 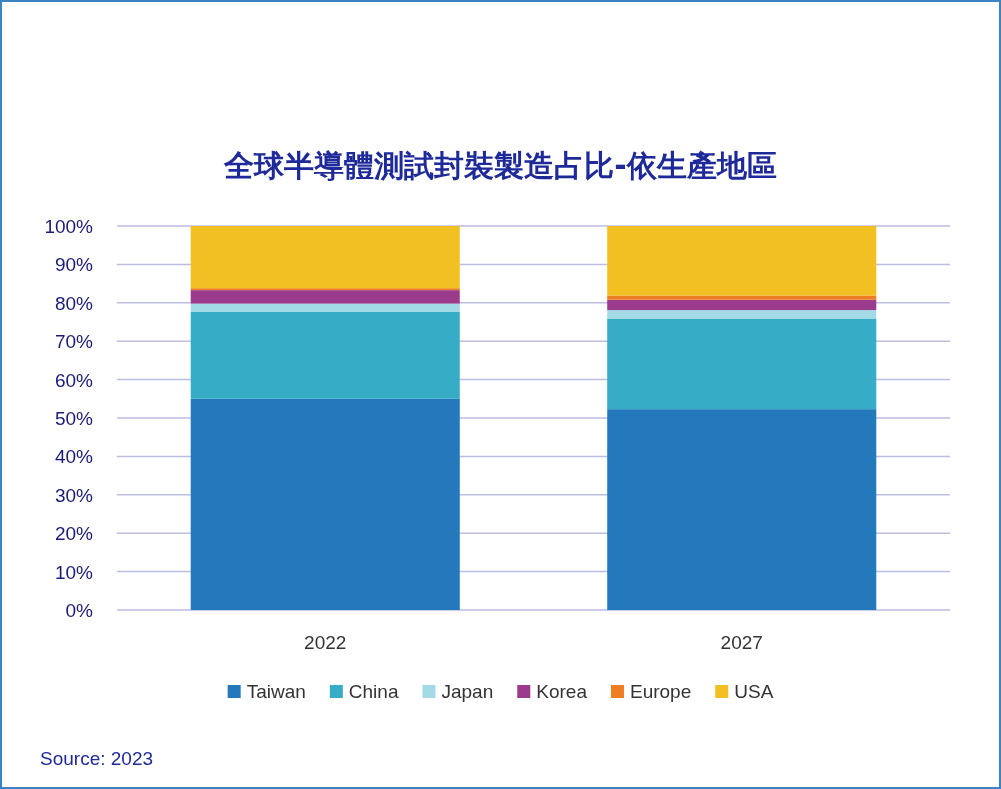 I want to click on y-tick-label: 40%, so click(x=74, y=457).